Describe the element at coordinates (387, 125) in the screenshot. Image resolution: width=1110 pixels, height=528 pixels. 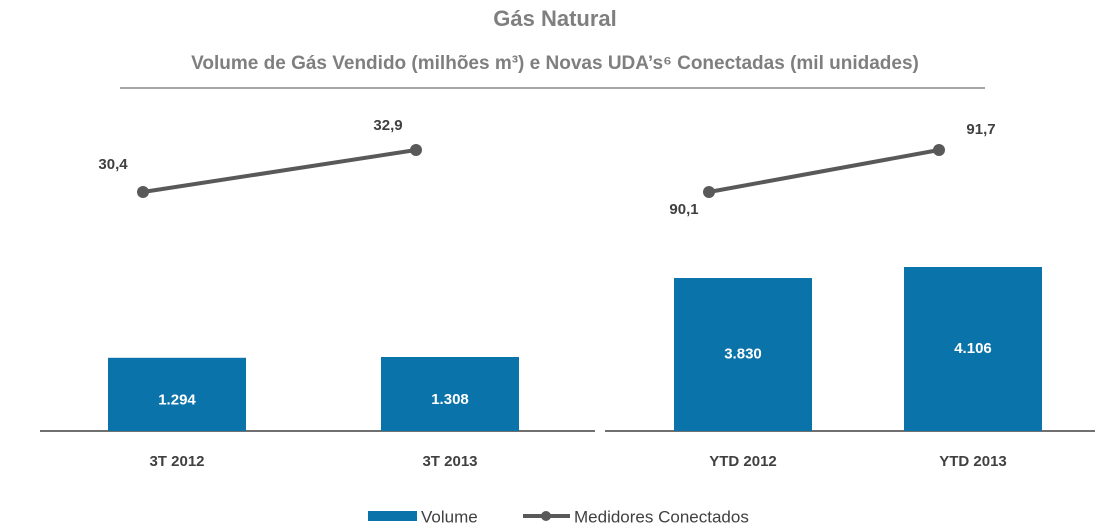
I see `line-value-label: 32,9` at that location.